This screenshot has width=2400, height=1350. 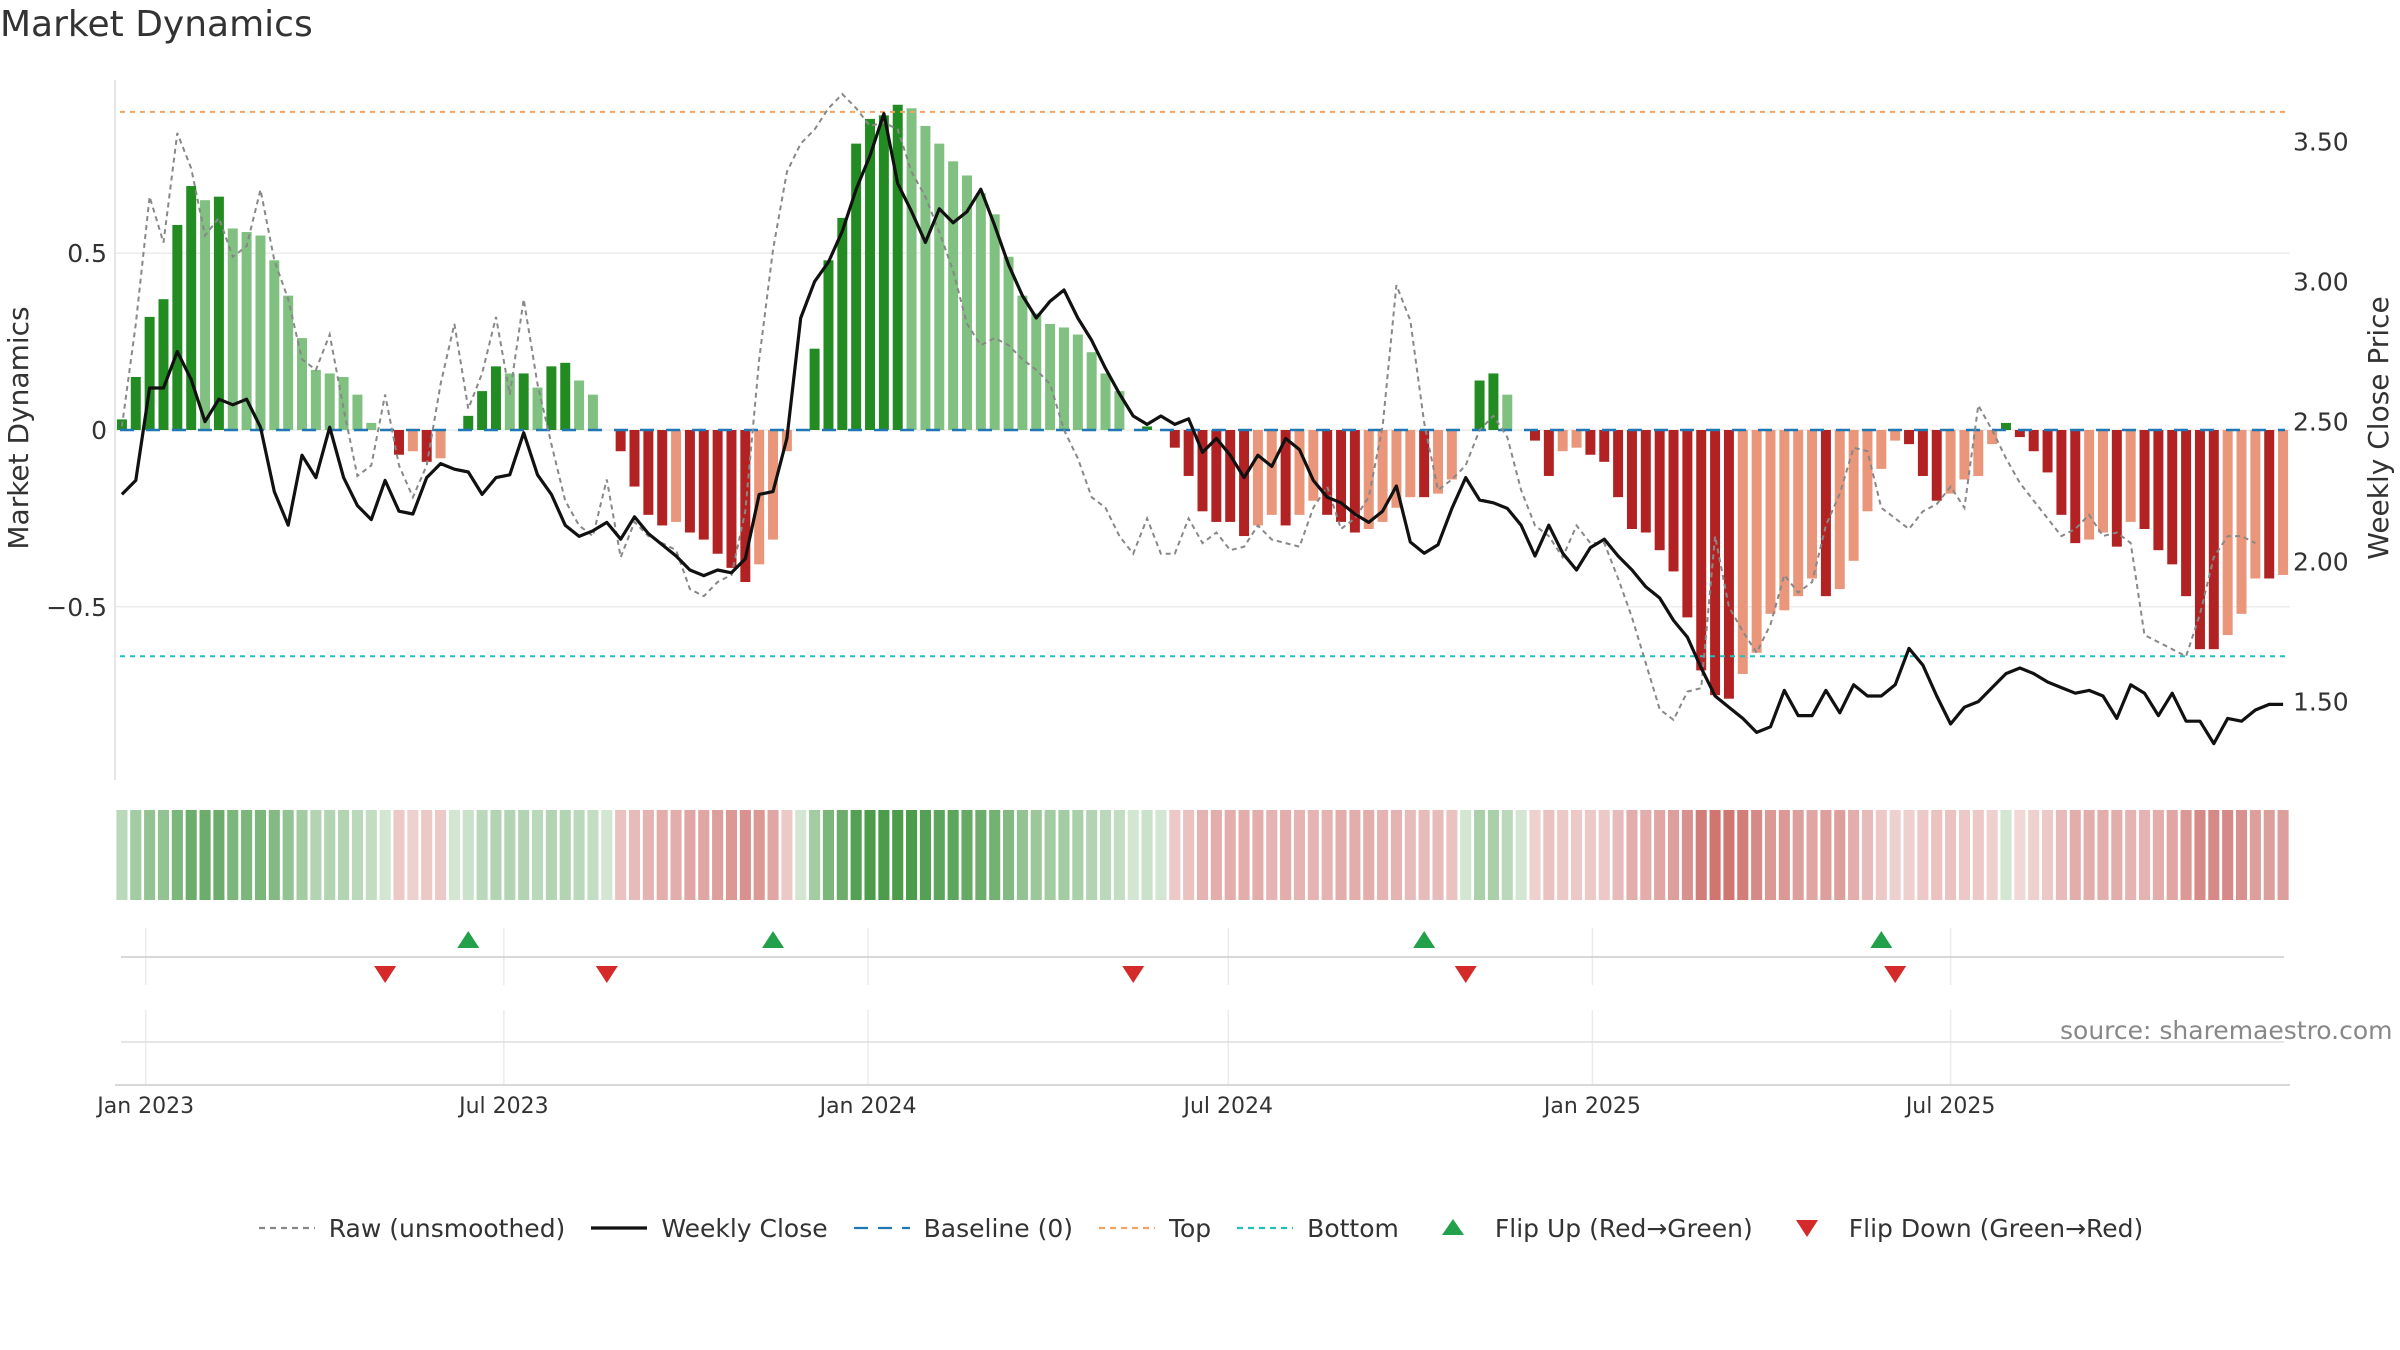 I want to click on regime-heat-strip, so click(x=1202, y=855).